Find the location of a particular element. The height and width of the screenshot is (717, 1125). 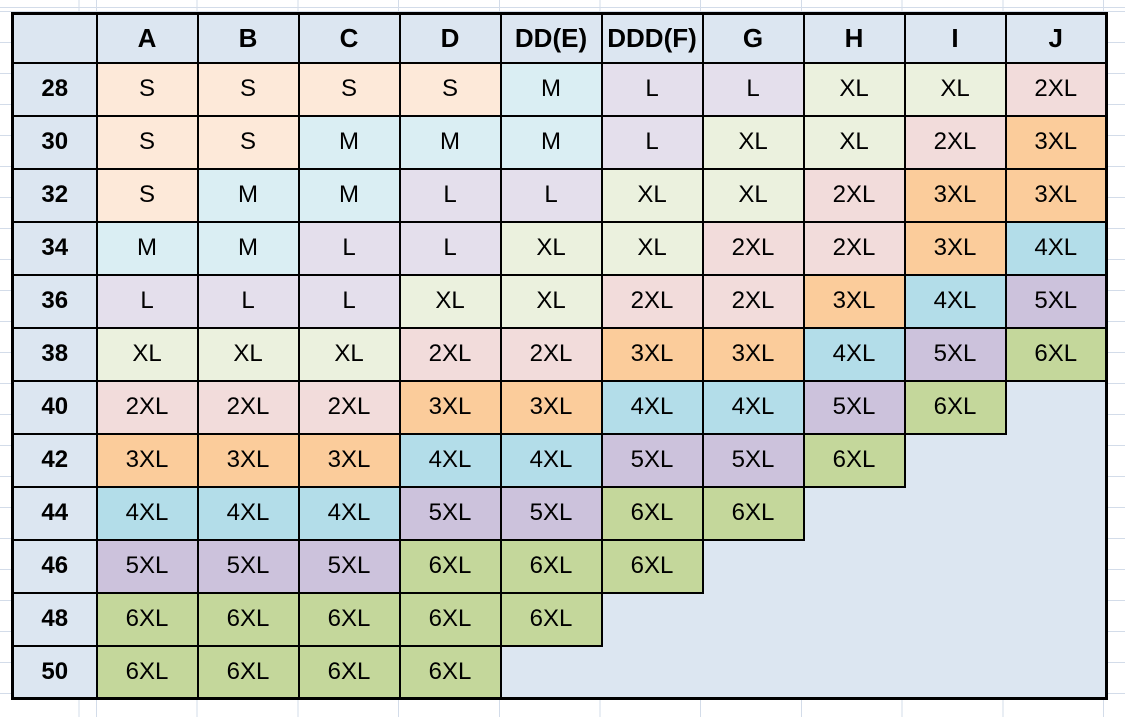

column-header-C: C is located at coordinates (349, 38).